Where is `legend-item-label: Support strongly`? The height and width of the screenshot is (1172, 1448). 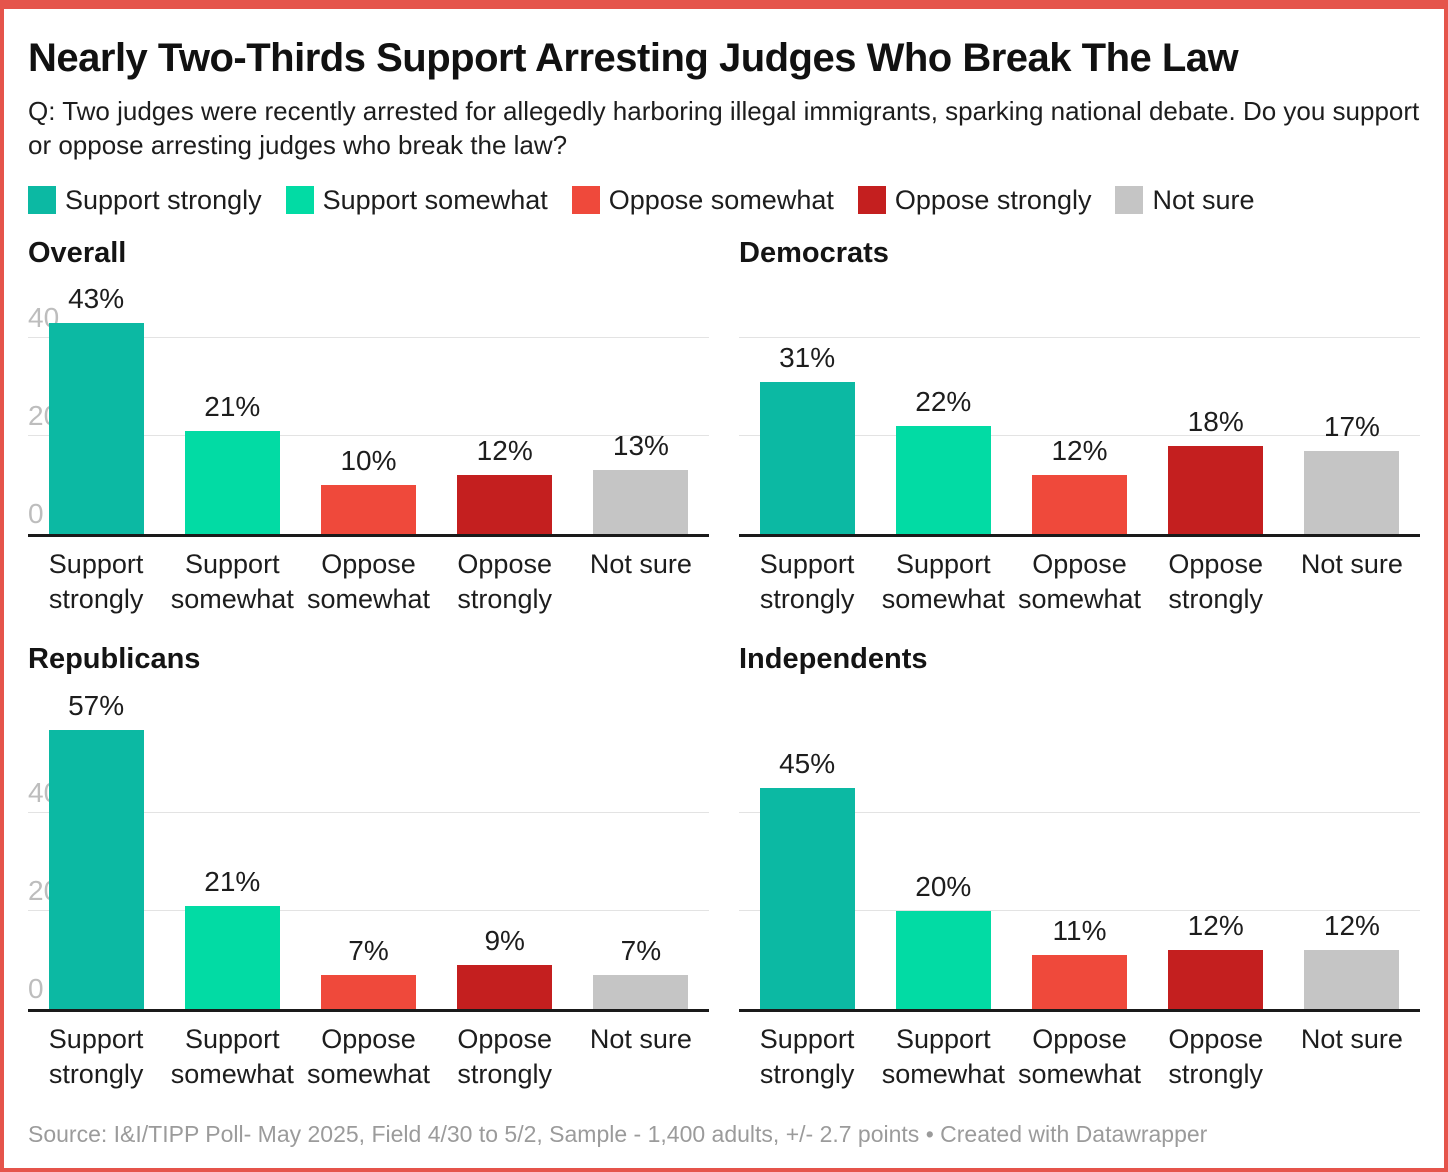
legend-item-label: Support strongly is located at coordinates (163, 199).